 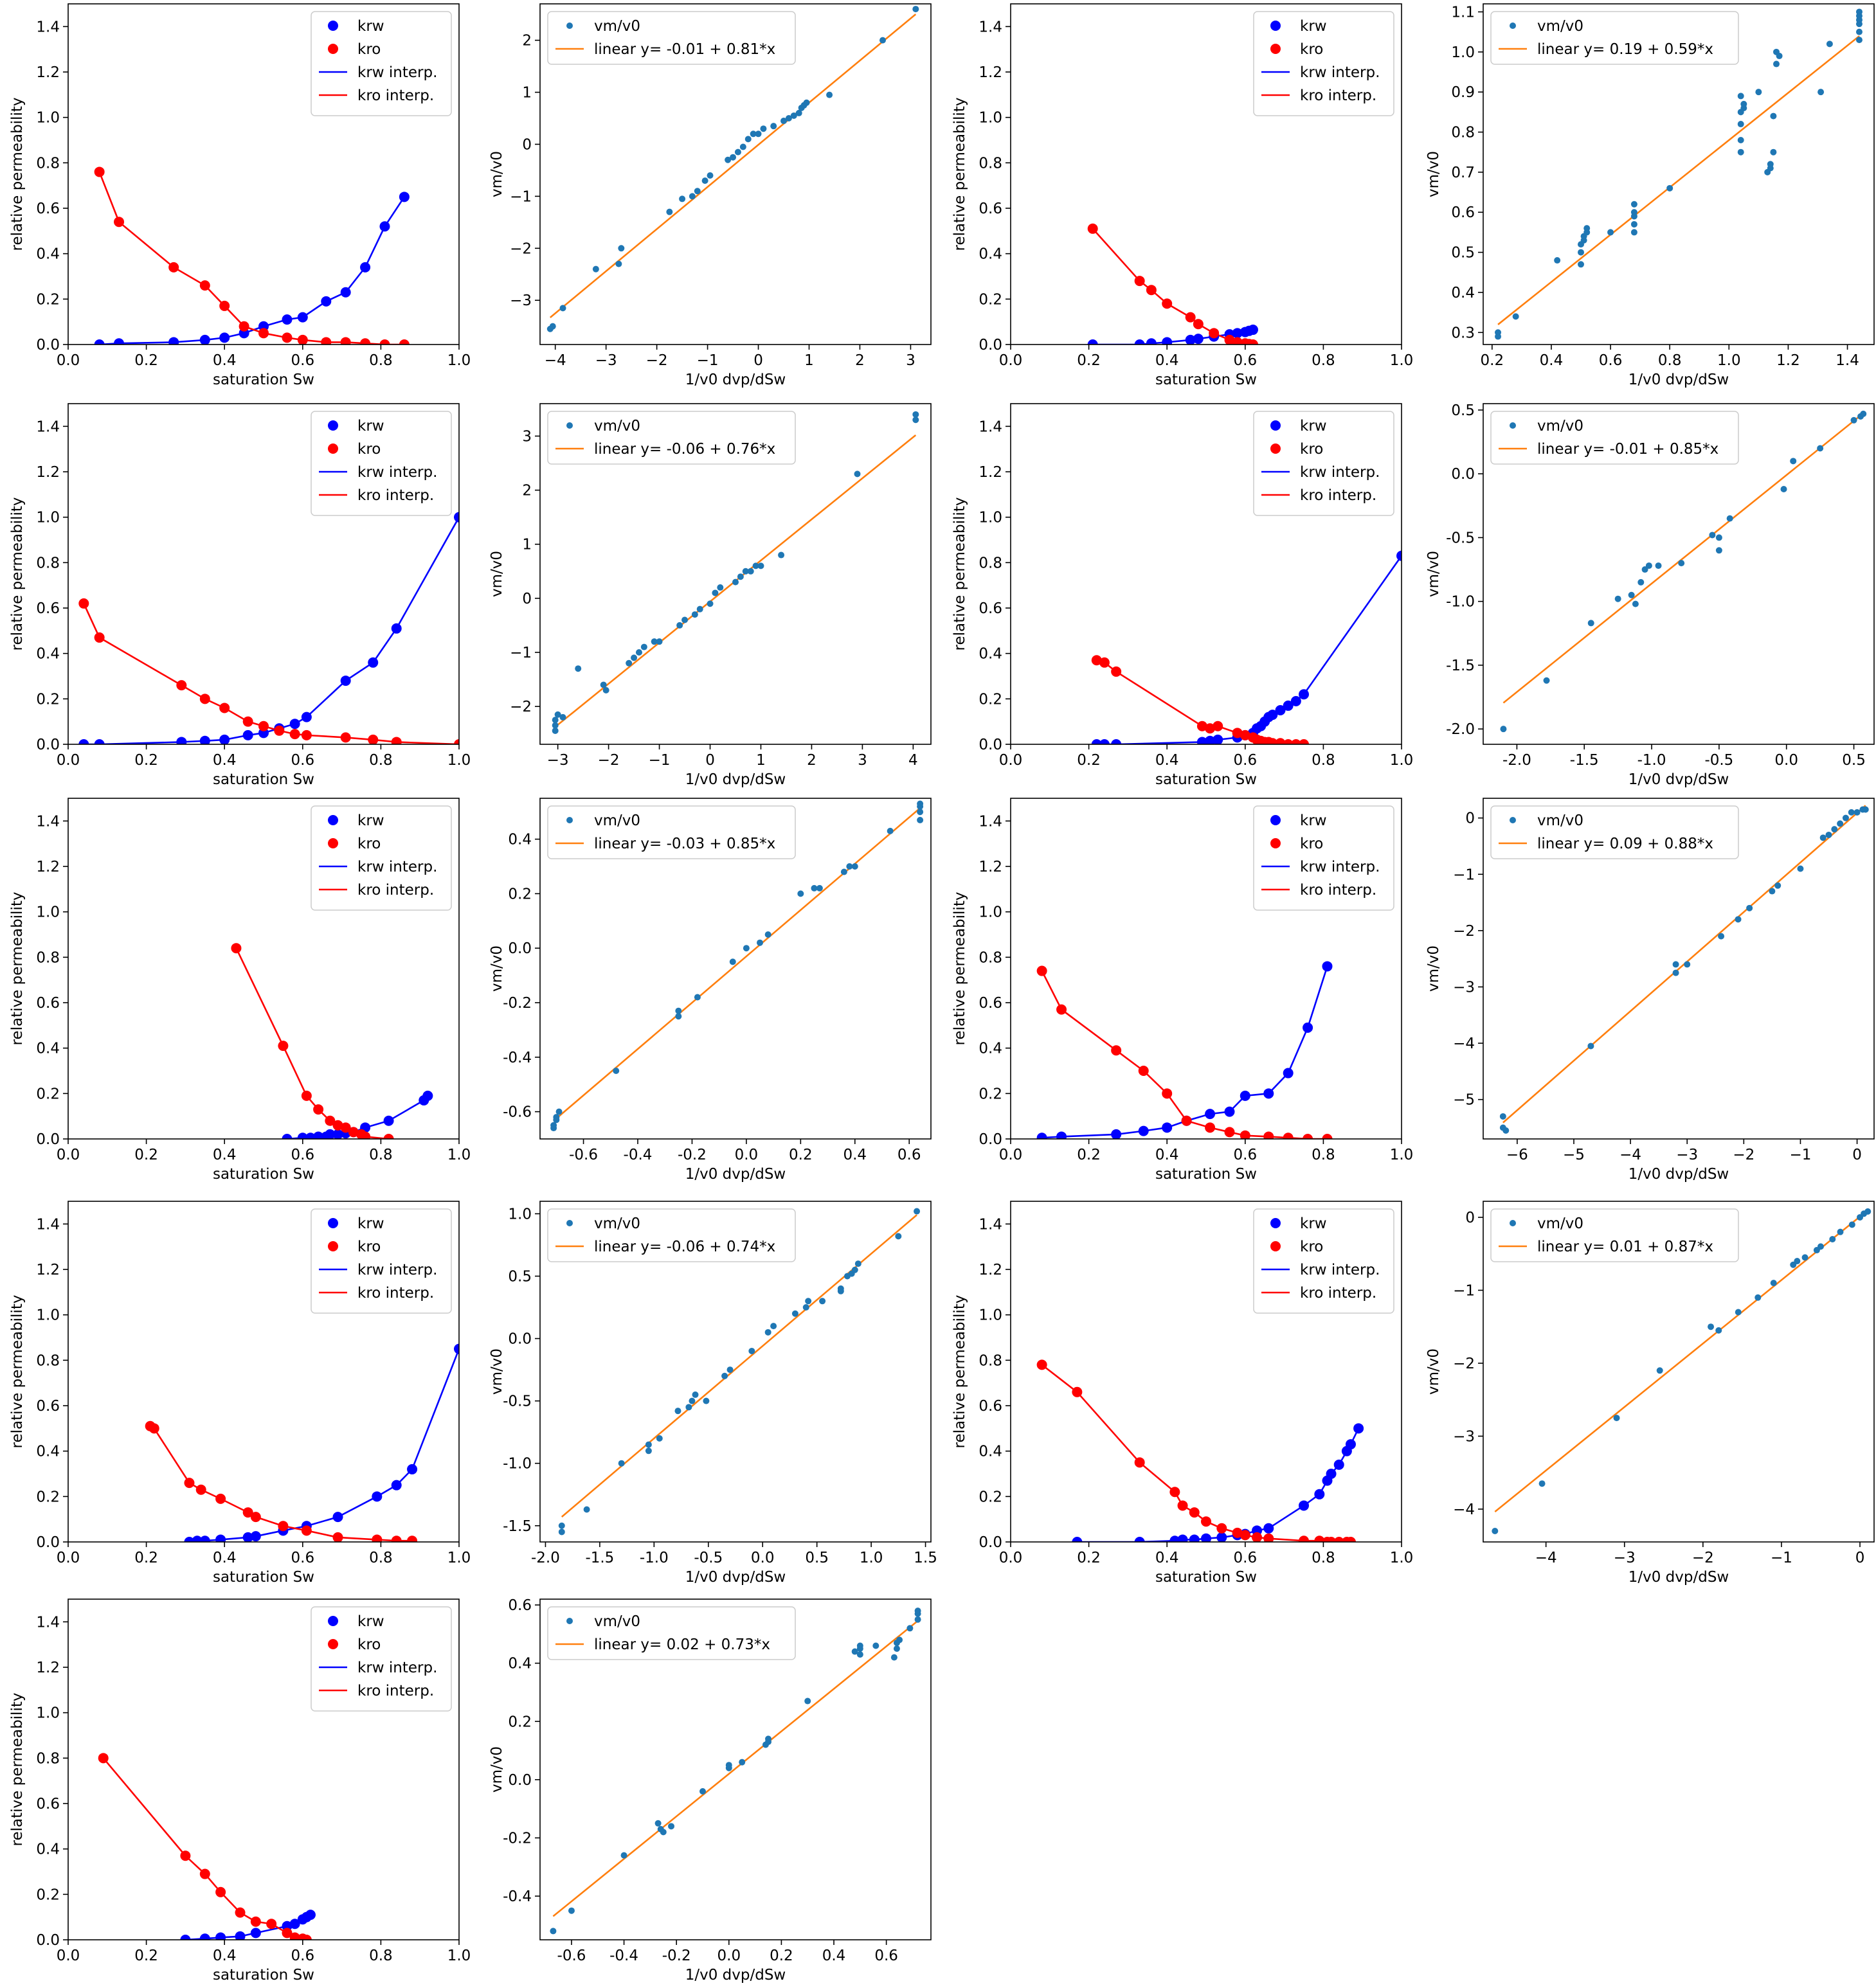 I want to click on x-tick-label: 0.2, so click(x=1089, y=1558).